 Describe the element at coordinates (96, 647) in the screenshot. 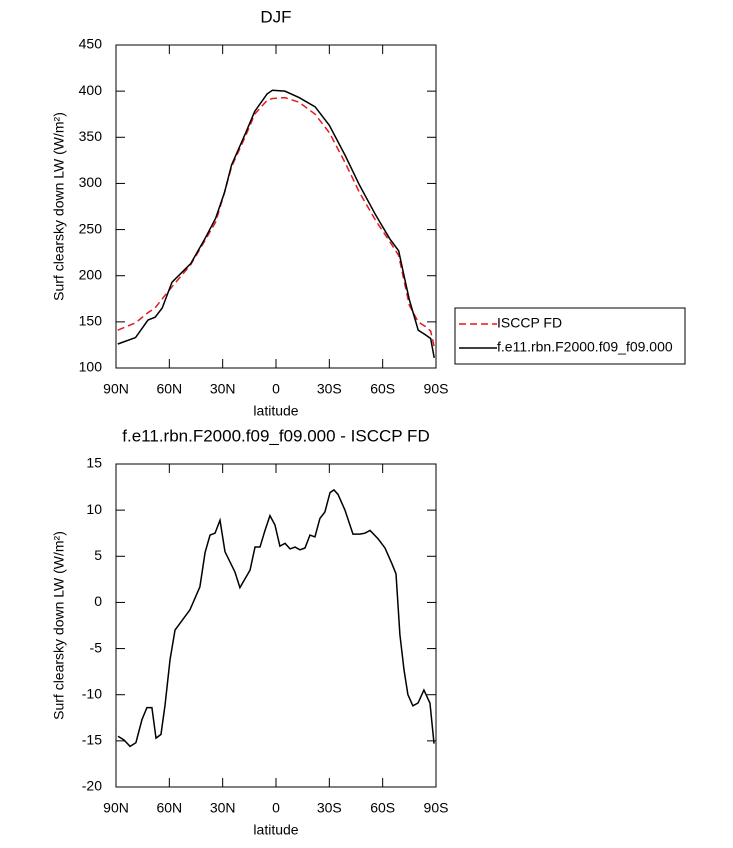

I see `y-tick-label: -5` at that location.